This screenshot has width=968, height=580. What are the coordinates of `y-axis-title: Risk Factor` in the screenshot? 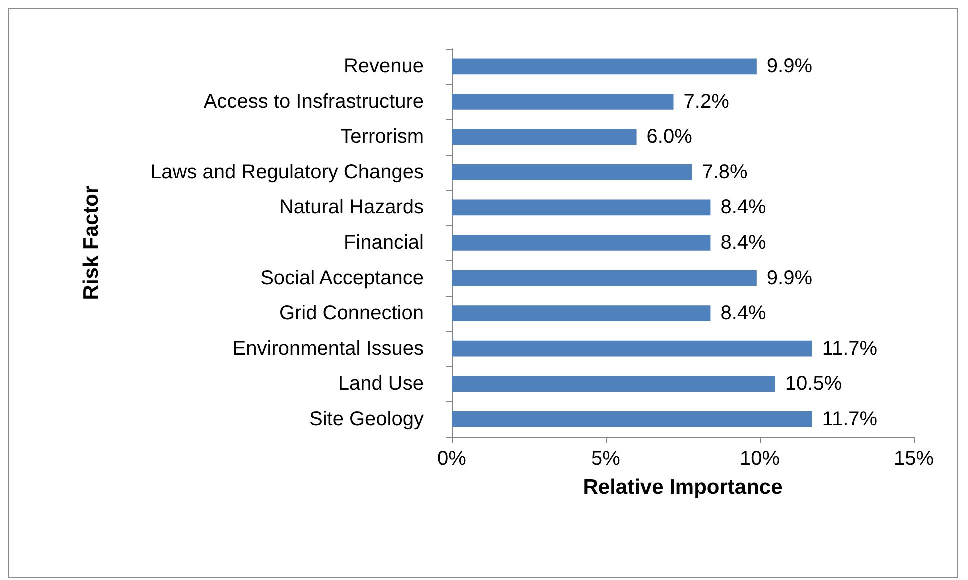 It's located at (91, 243).